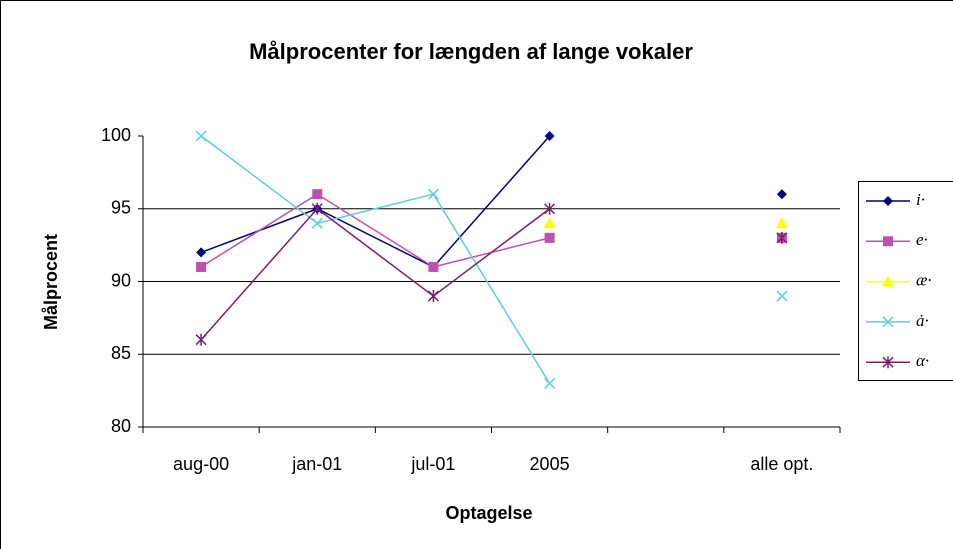 The width and height of the screenshot is (953, 549). I want to click on legend-label: i·, so click(920, 199).